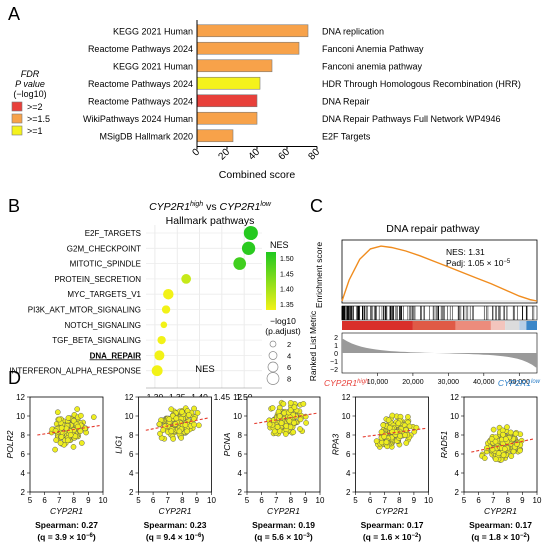 This screenshot has width=550, height=556. I want to click on rank-color-segment, so click(531, 325).